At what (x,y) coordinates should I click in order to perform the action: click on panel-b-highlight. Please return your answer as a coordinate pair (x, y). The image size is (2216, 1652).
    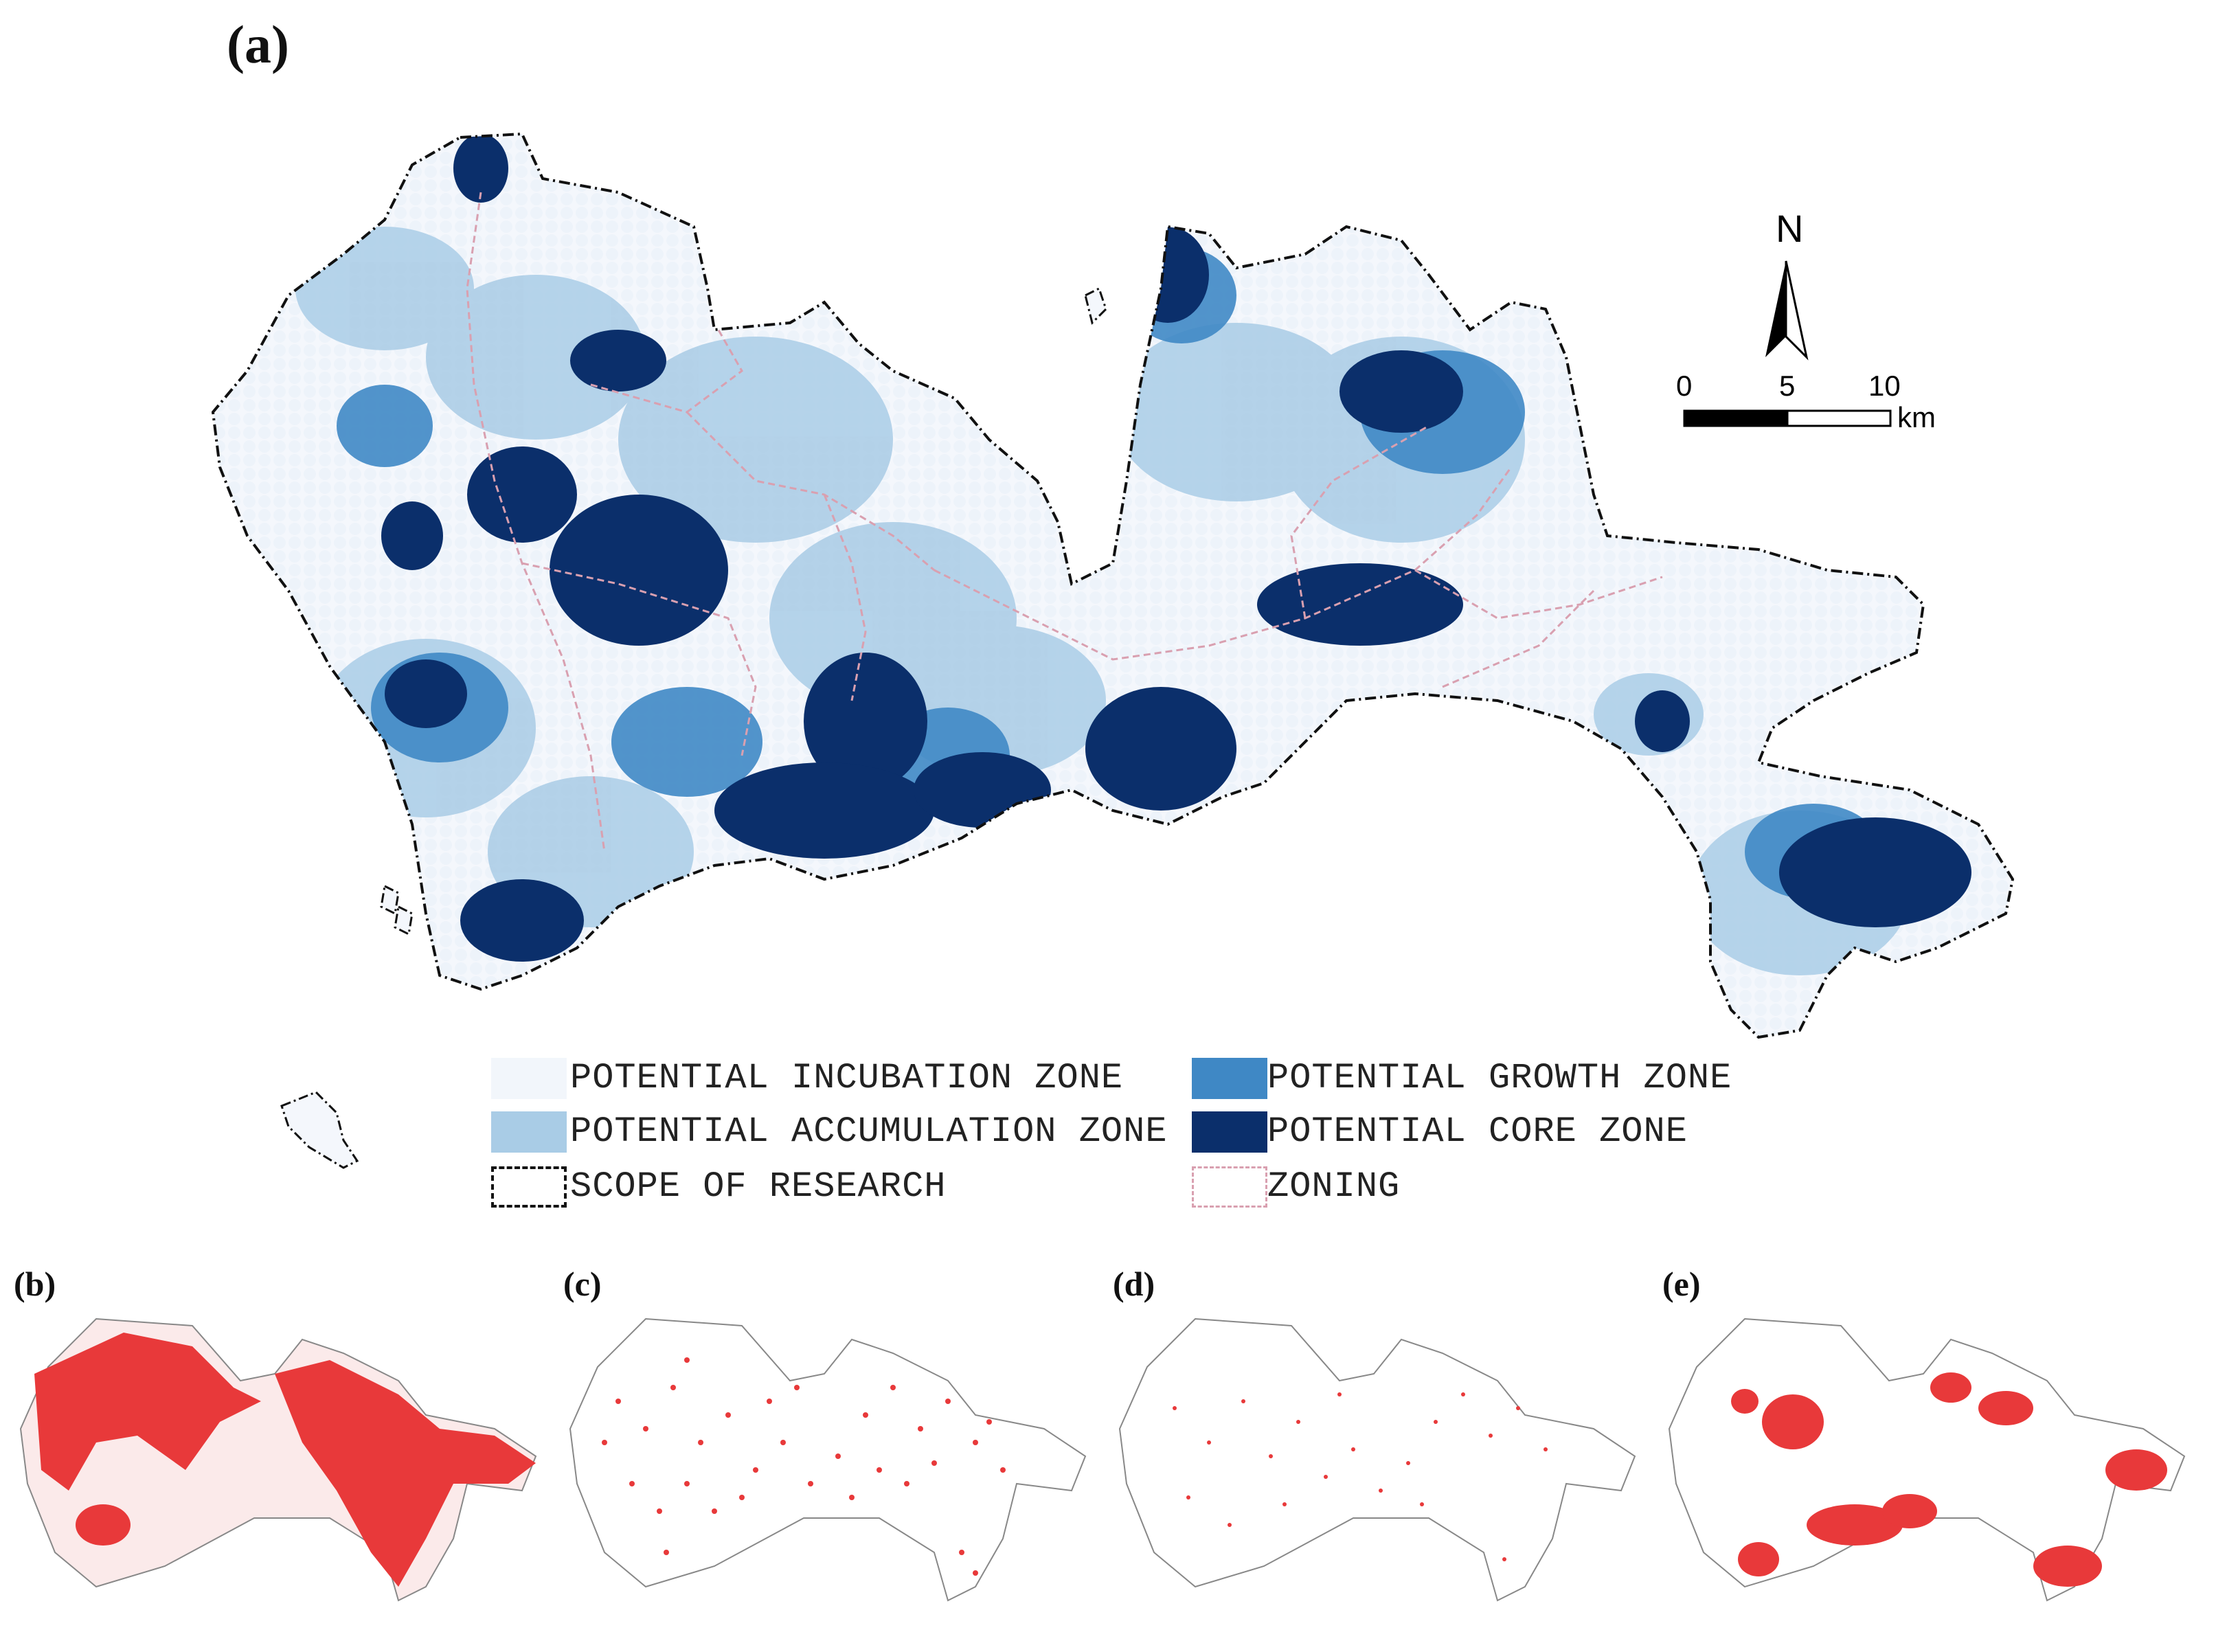
    Looking at the image, I should click on (285, 1460).